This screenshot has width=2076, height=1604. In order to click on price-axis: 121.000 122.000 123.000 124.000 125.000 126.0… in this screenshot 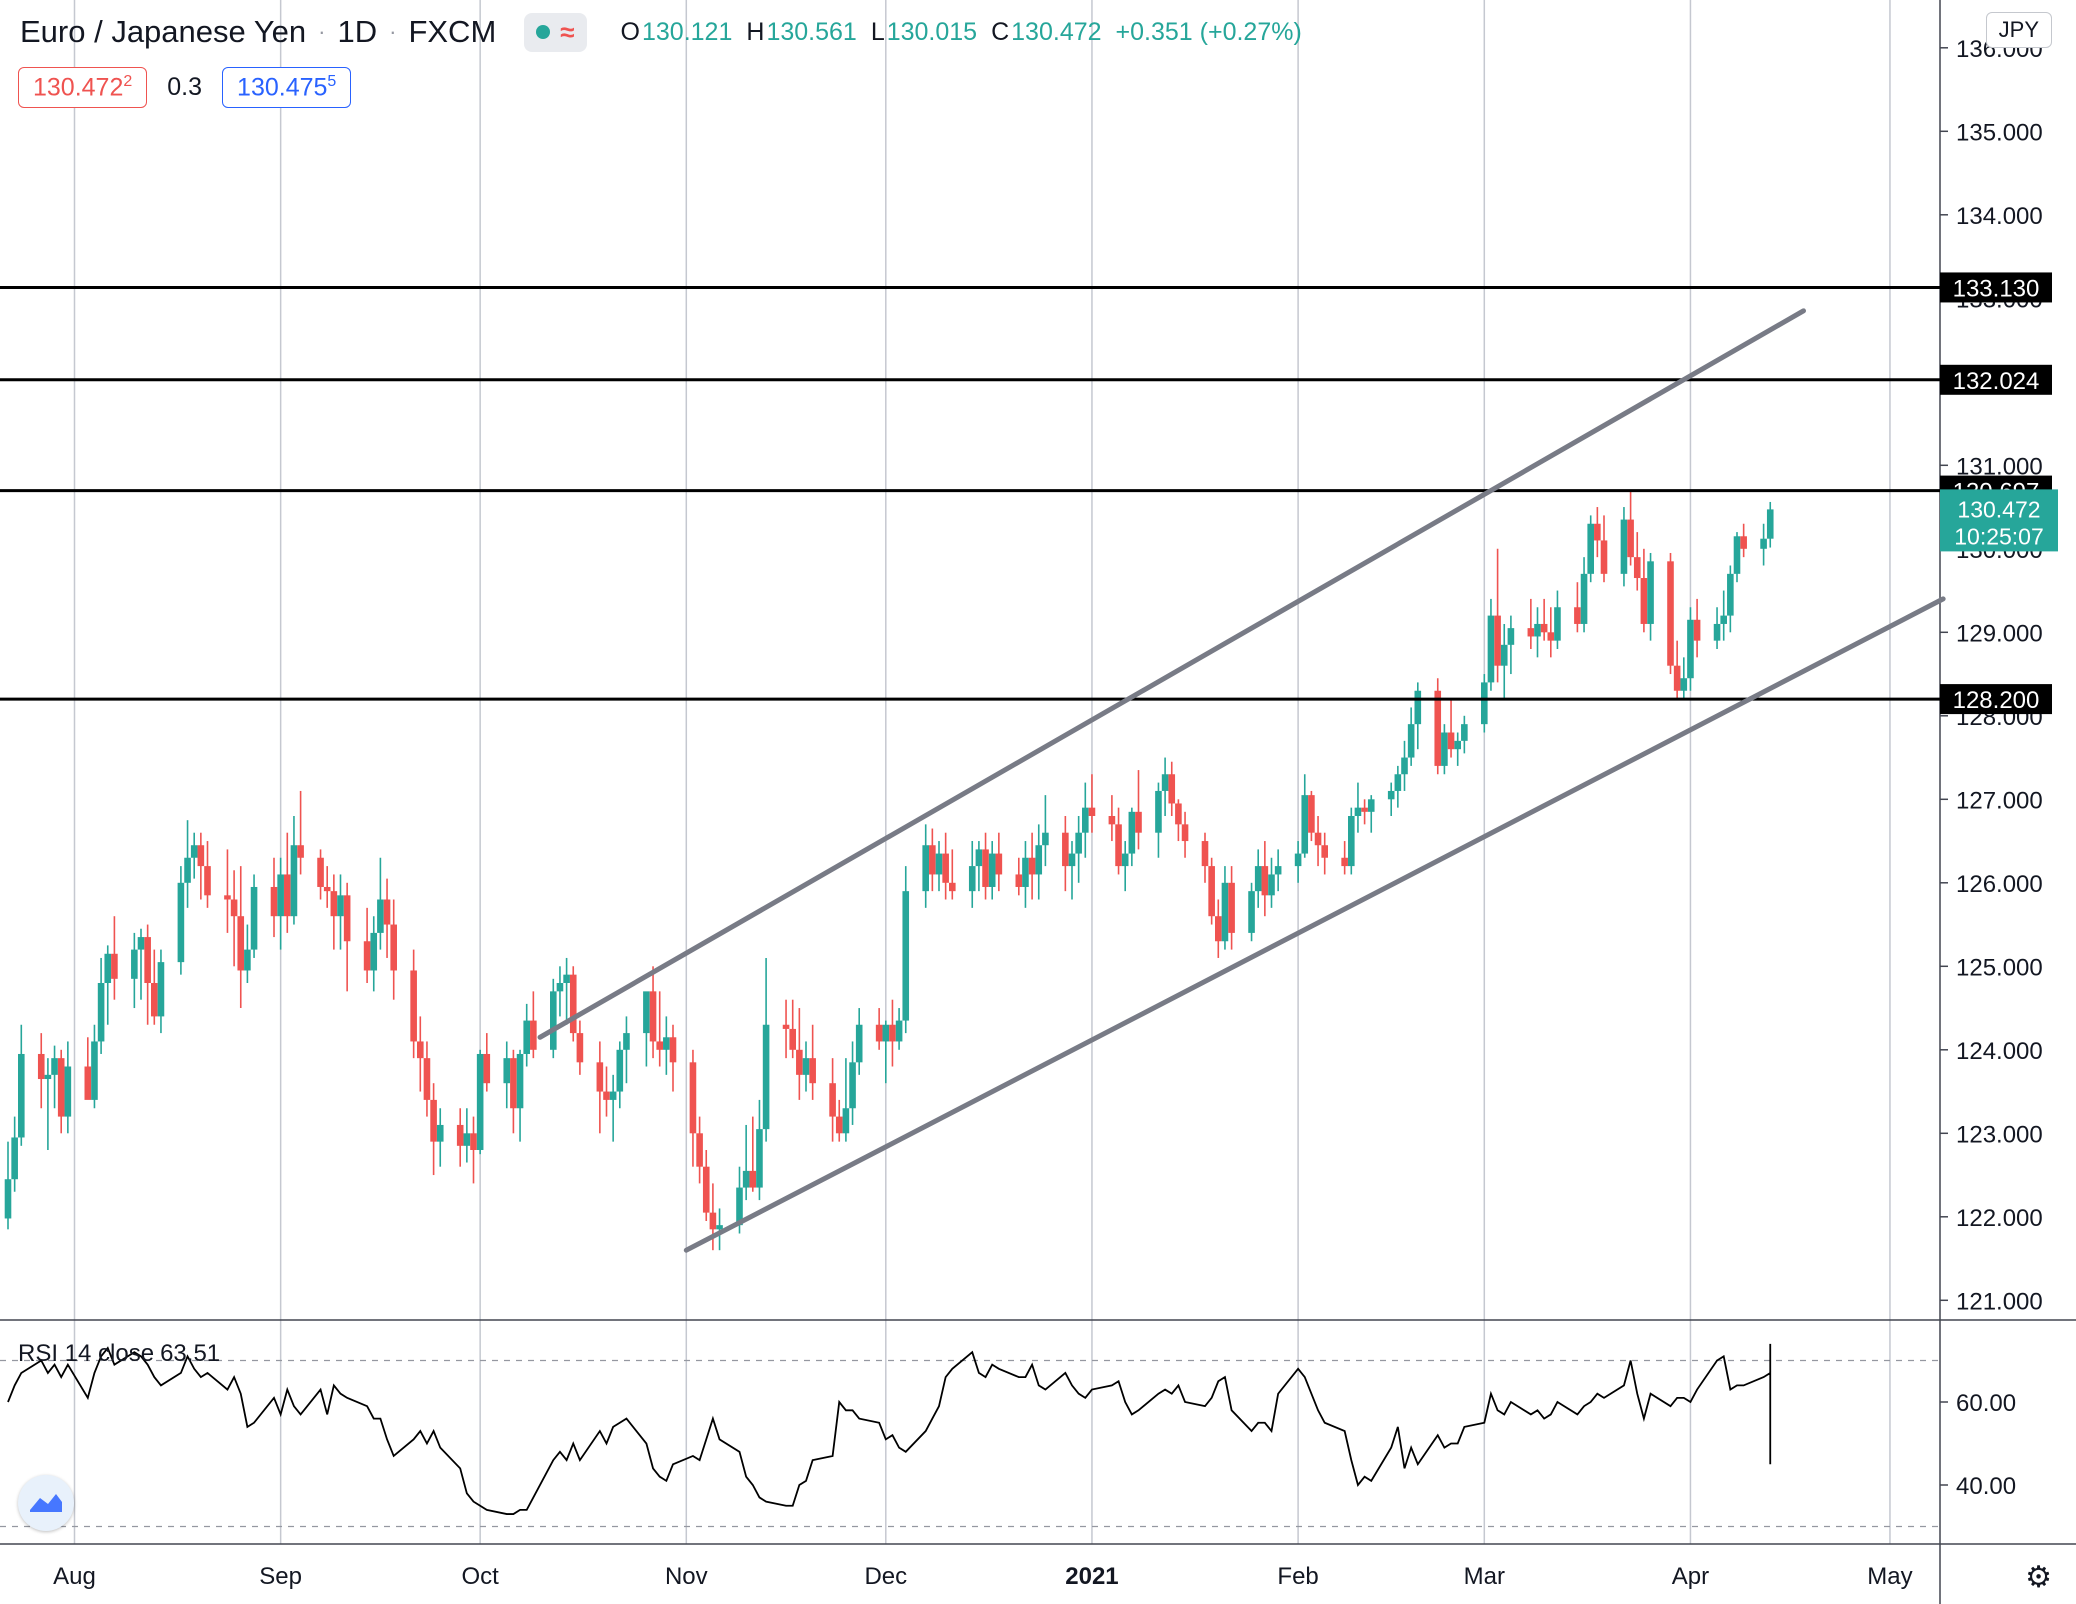, I will do `click(1991, 768)`.